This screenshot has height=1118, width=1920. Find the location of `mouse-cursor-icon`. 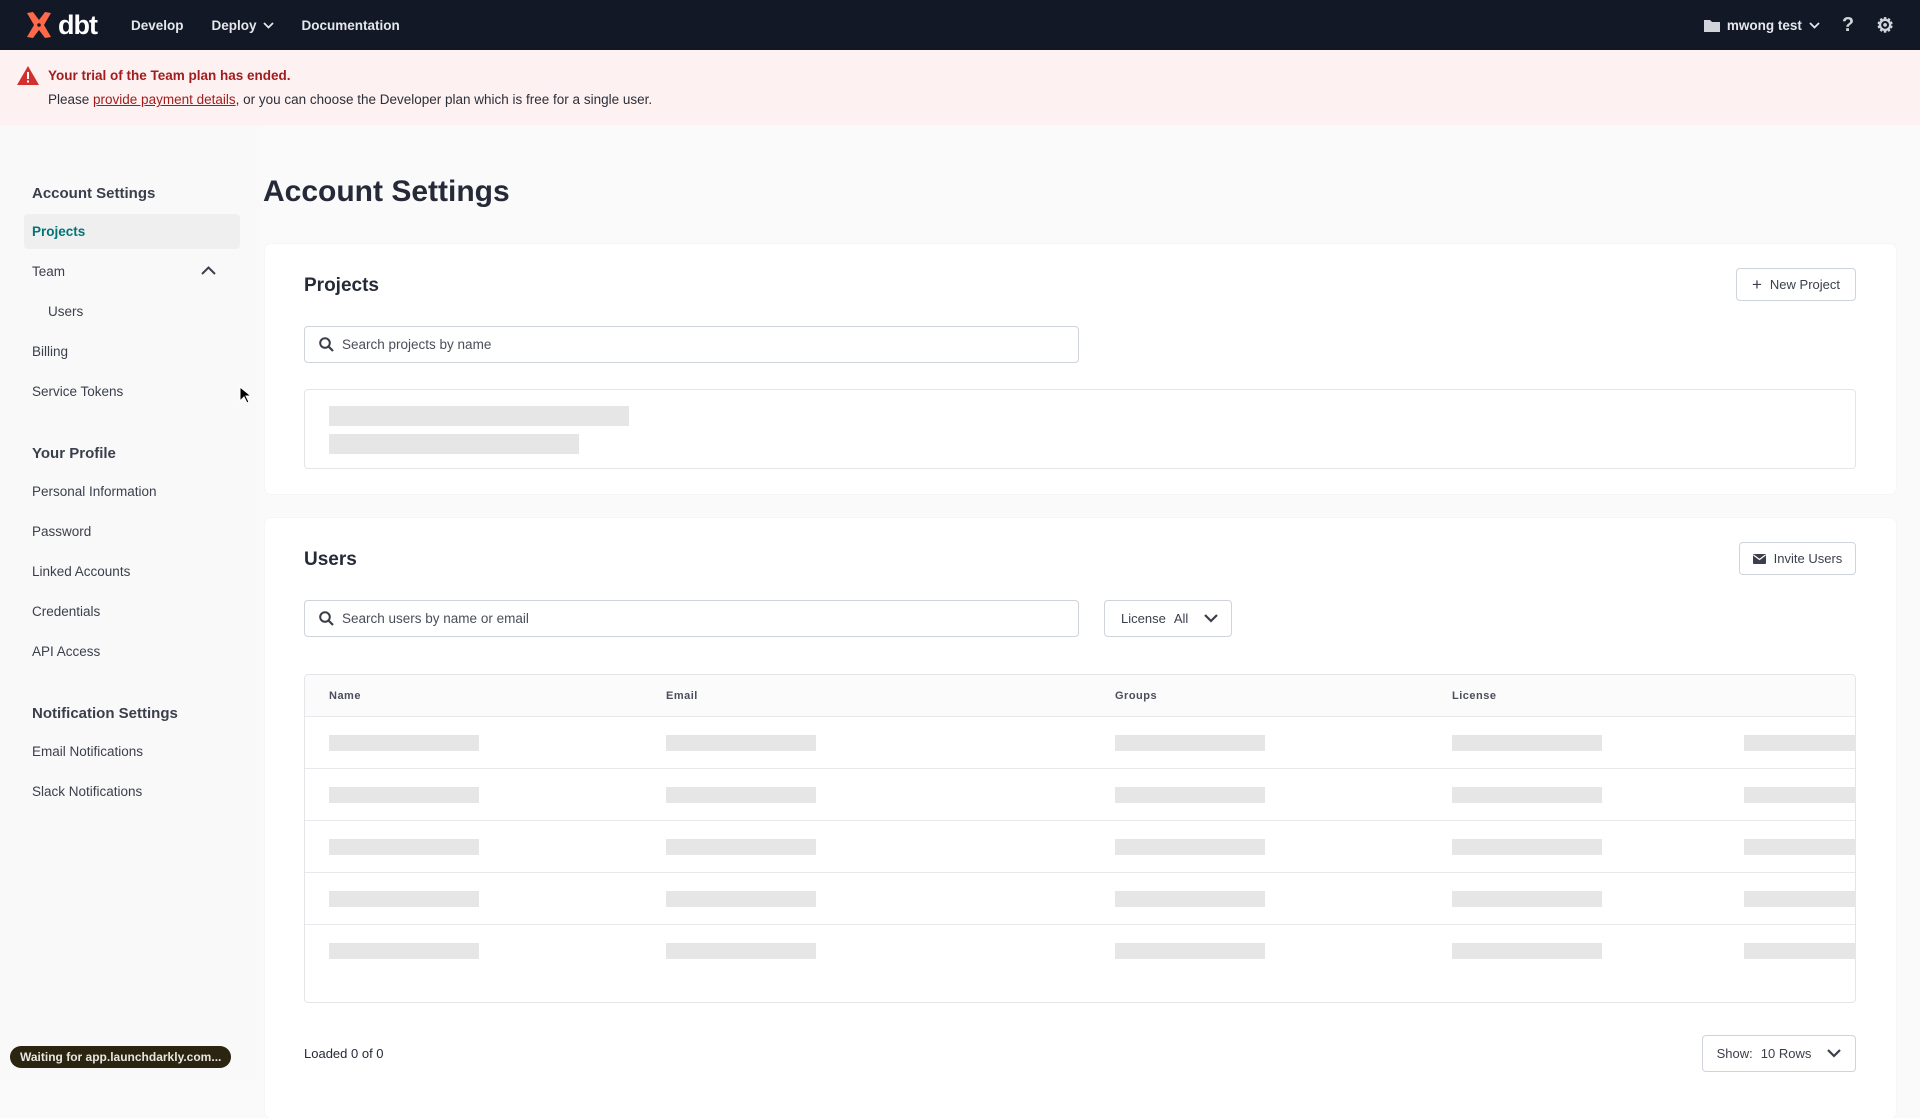

mouse-cursor-icon is located at coordinates (245, 395).